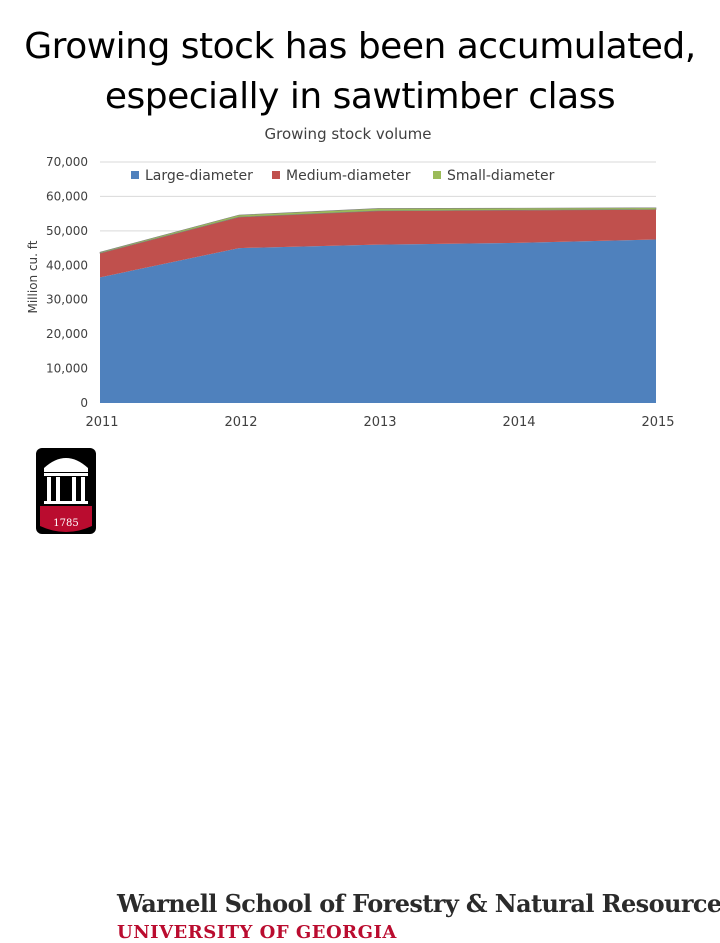 Image resolution: width=720 pixels, height=943 pixels. What do you see at coordinates (84, 403) in the screenshot?
I see `y-tick-label: 0` at bounding box center [84, 403].